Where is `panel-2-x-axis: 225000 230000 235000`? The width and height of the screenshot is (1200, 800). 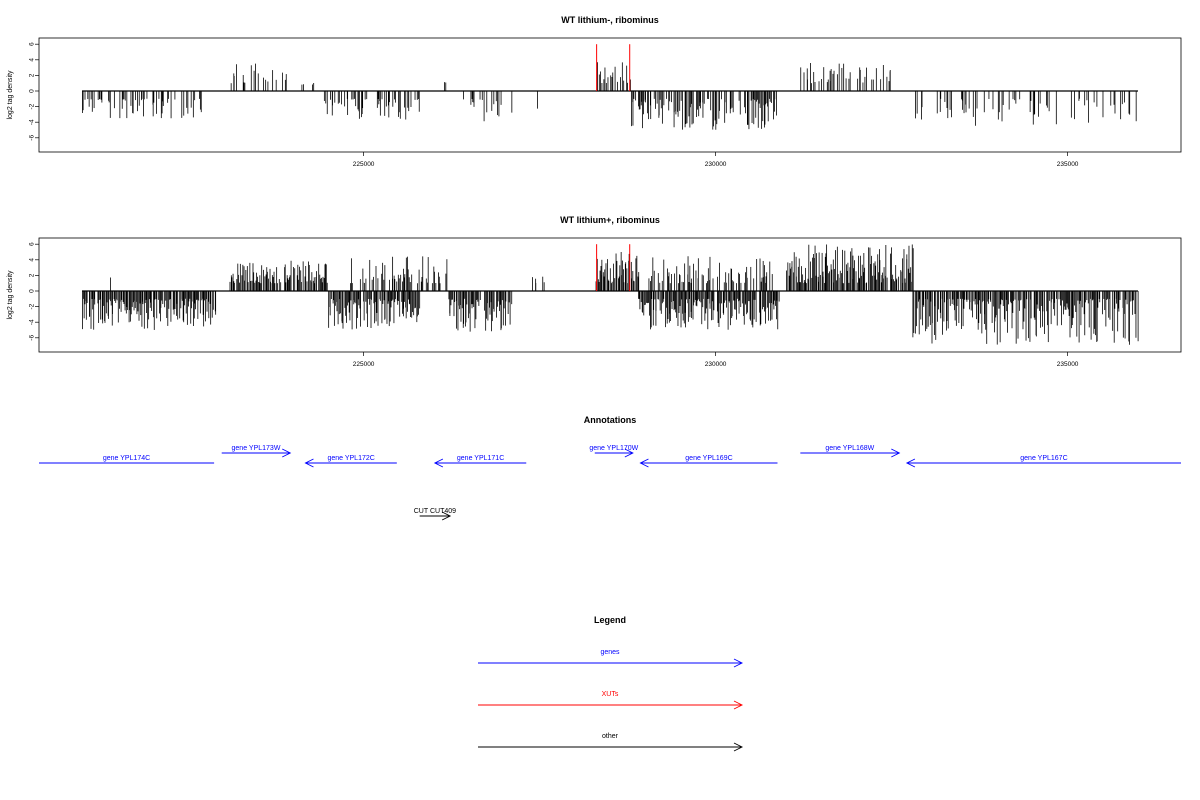 panel-2-x-axis: 225000 230000 235000 is located at coordinates (716, 360).